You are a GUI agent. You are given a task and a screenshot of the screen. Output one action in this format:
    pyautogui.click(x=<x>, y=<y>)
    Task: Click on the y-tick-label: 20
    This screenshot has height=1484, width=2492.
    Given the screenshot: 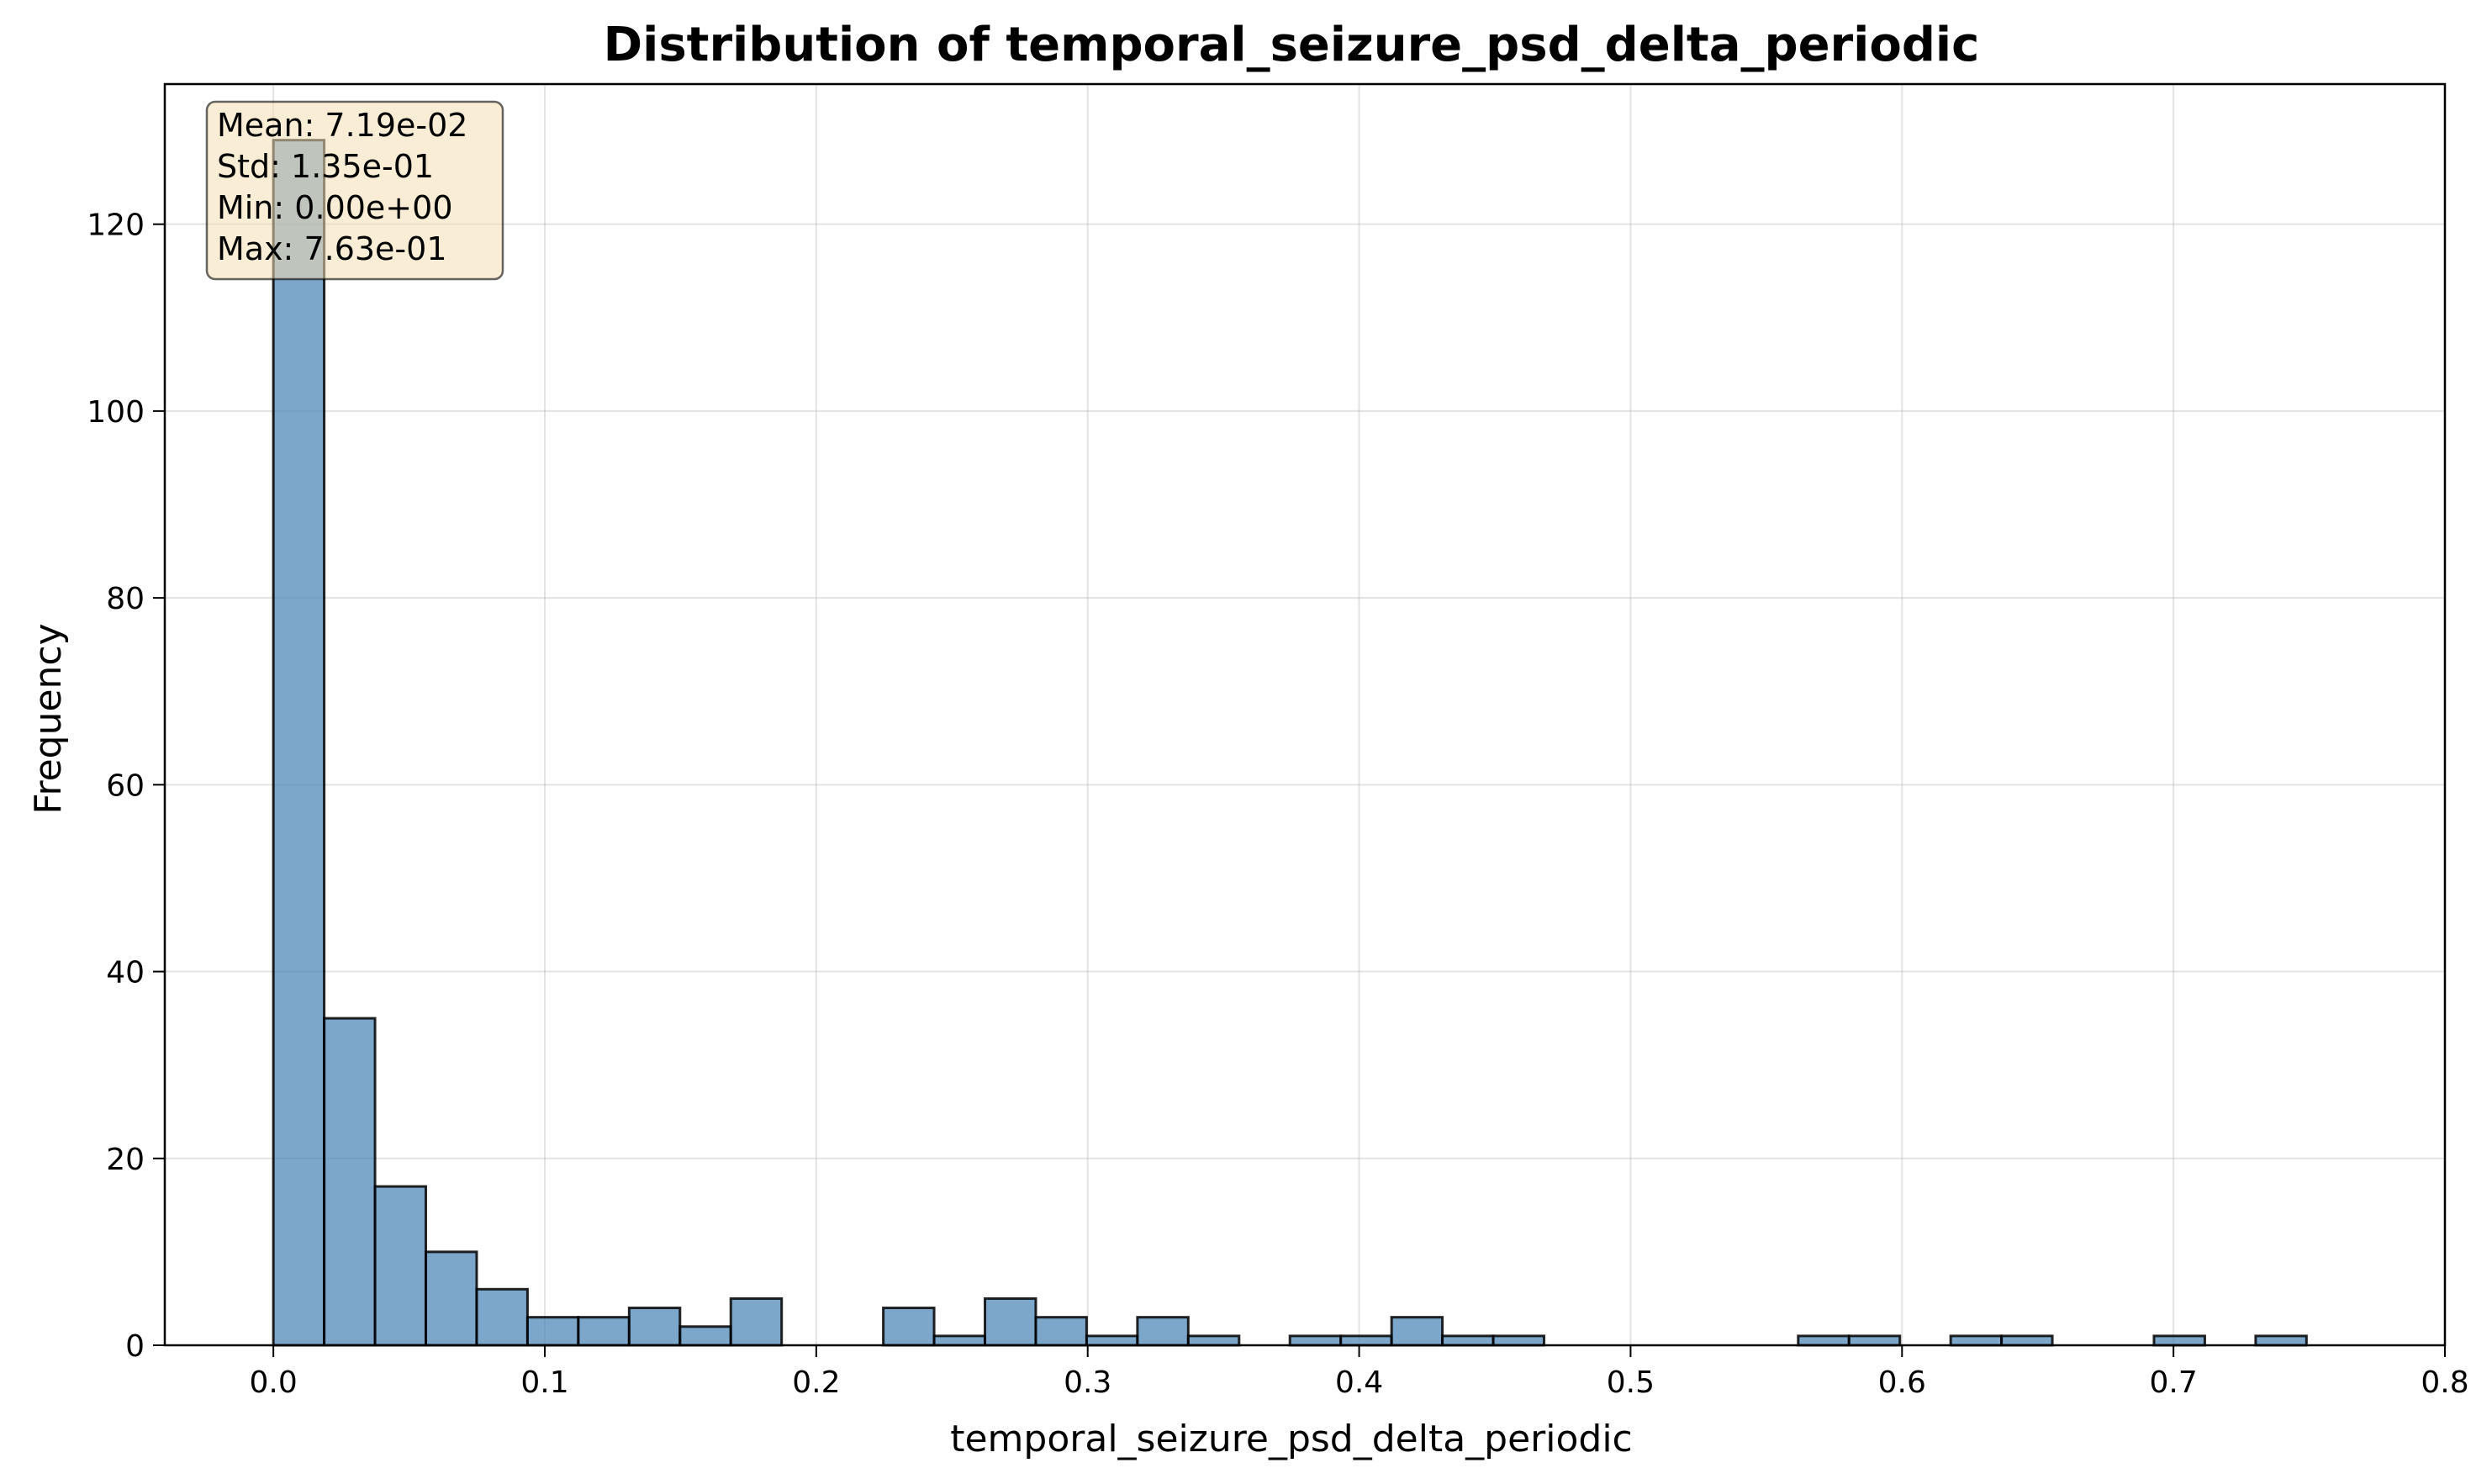 What is the action you would take?
    pyautogui.click(x=125, y=1160)
    